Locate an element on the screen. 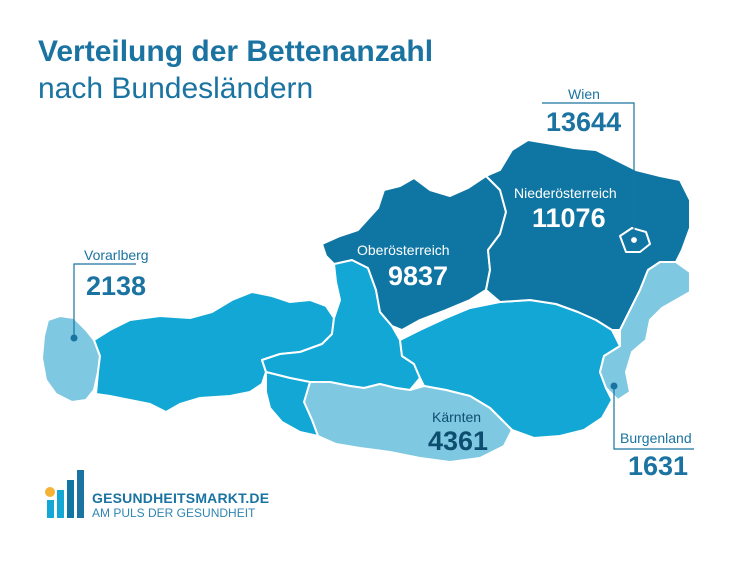 This screenshot has width=741, height=564. callout-oberoesterreich-value: 9837 is located at coordinates (418, 276).